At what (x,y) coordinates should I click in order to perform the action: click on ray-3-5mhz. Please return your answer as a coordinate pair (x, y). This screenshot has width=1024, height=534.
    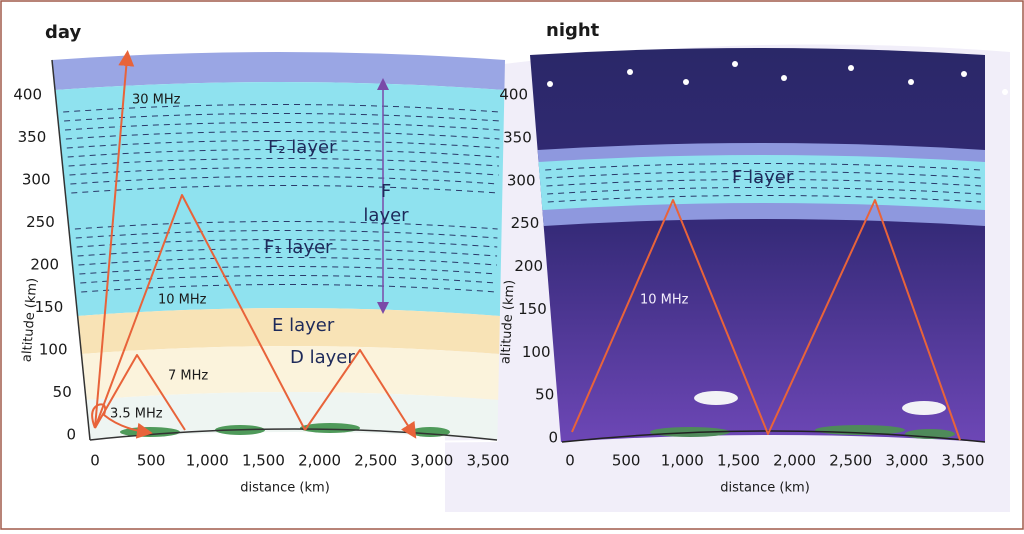
    Looking at the image, I should click on (122, 421).